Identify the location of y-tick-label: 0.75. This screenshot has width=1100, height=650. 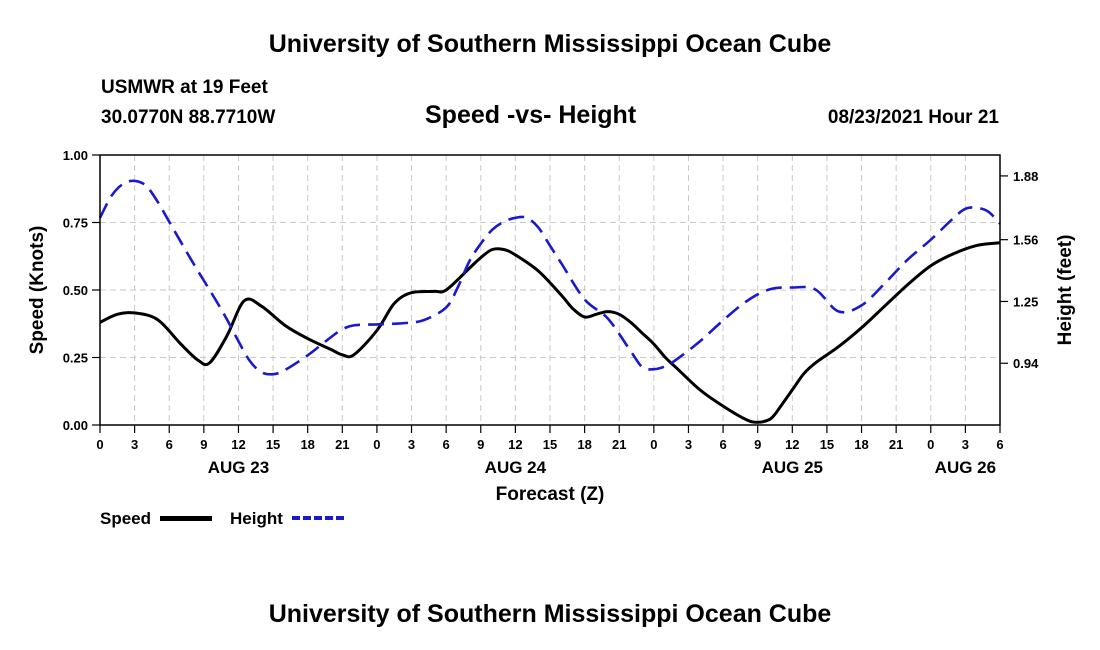
(75, 223).